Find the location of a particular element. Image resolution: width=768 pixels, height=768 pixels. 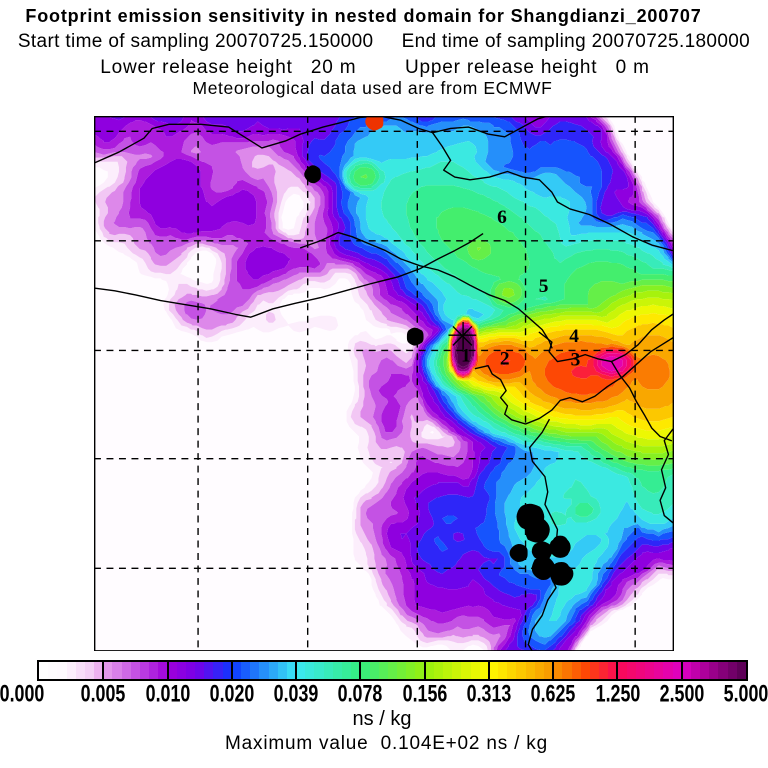

svg-text: 4 is located at coordinates (574, 336).